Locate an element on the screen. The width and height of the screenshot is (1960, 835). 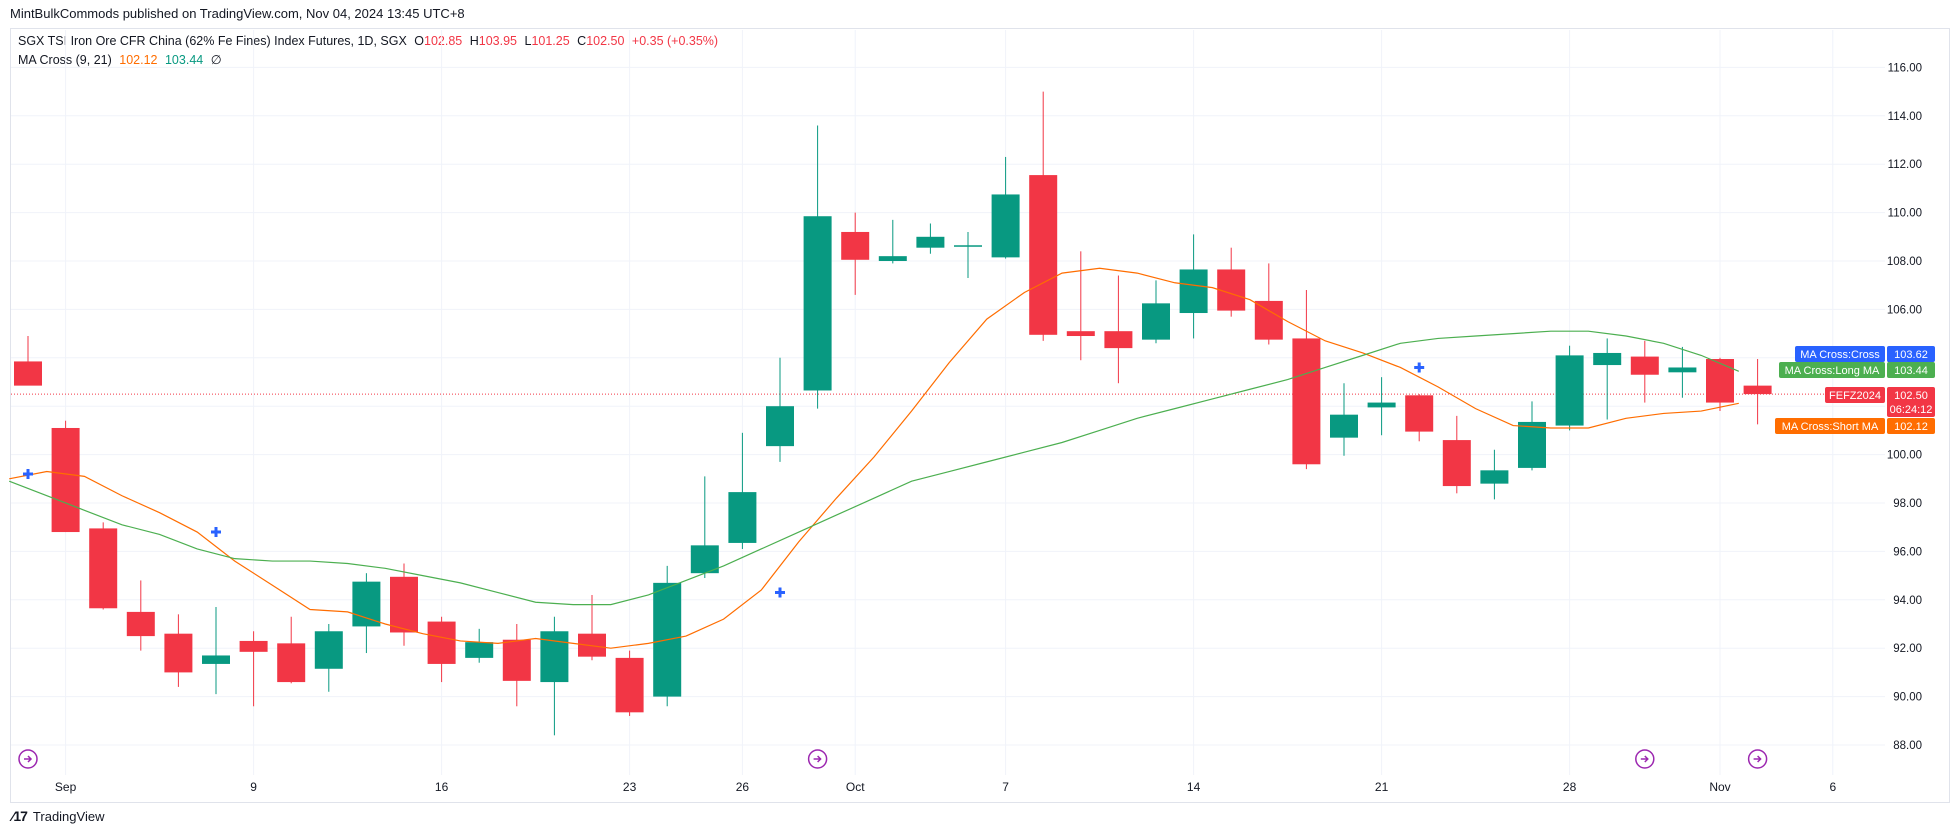
short-ma-label-text: MA Cross:Short MA is located at coordinates (1830, 427).